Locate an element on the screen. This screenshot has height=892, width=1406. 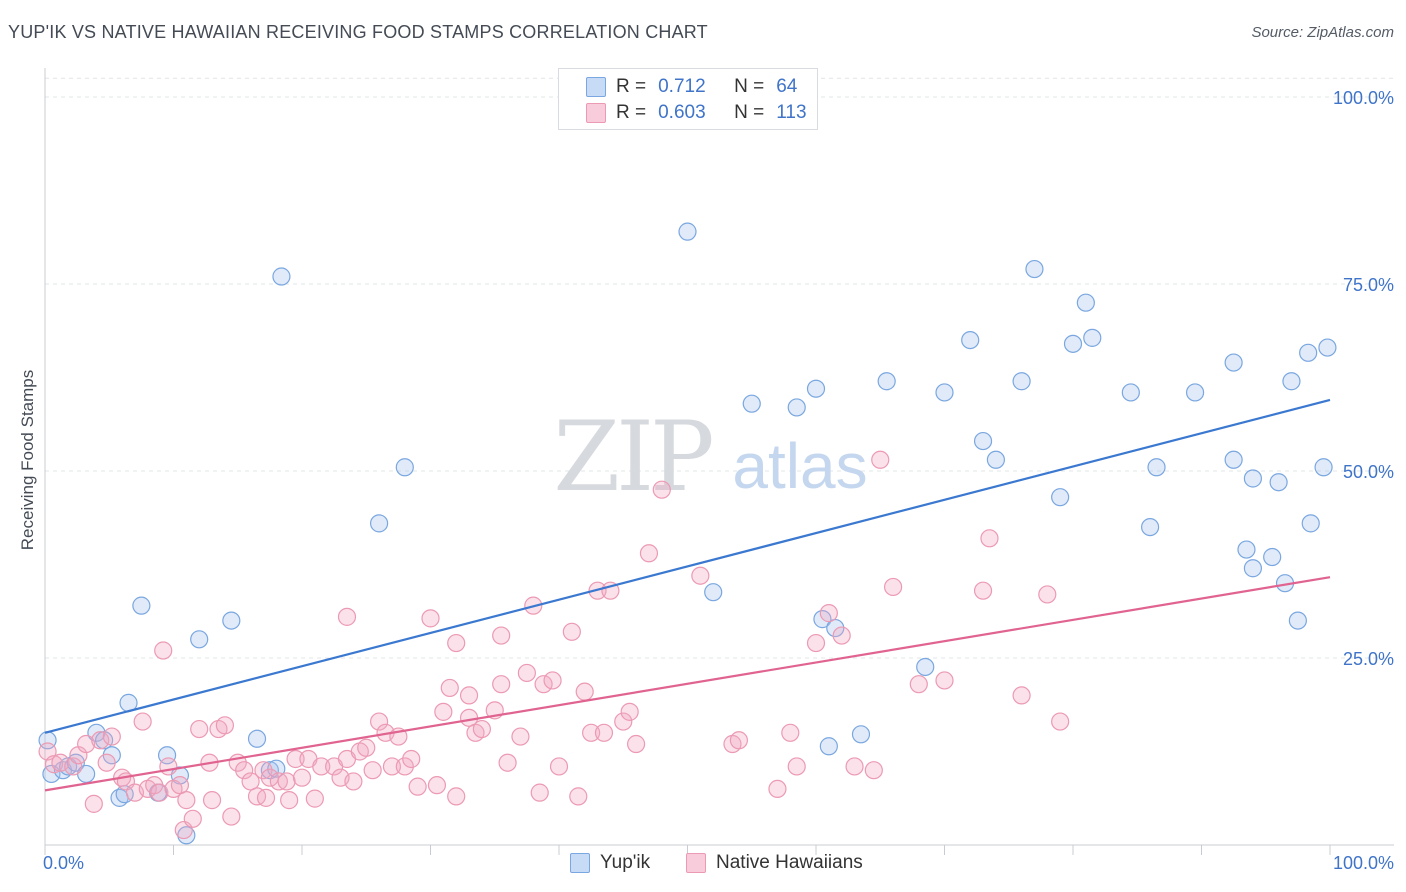
series-legend: Yup'ik Native Hawaiians is located at coordinates (703, 865).